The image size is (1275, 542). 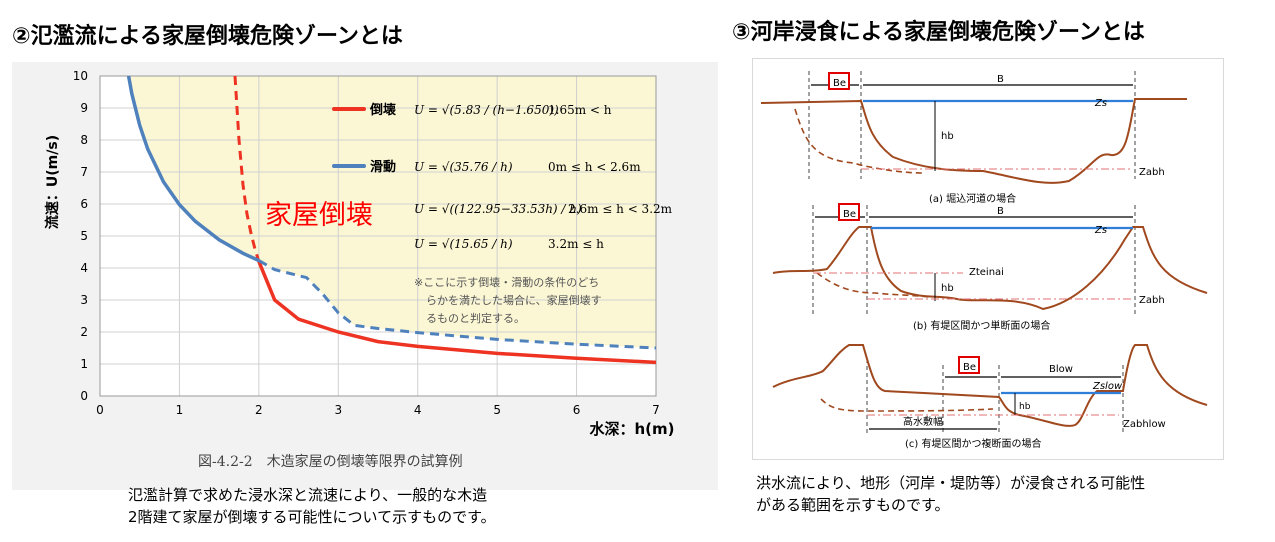 I want to click on zslow-label: Zslow, so click(x=1107, y=386).